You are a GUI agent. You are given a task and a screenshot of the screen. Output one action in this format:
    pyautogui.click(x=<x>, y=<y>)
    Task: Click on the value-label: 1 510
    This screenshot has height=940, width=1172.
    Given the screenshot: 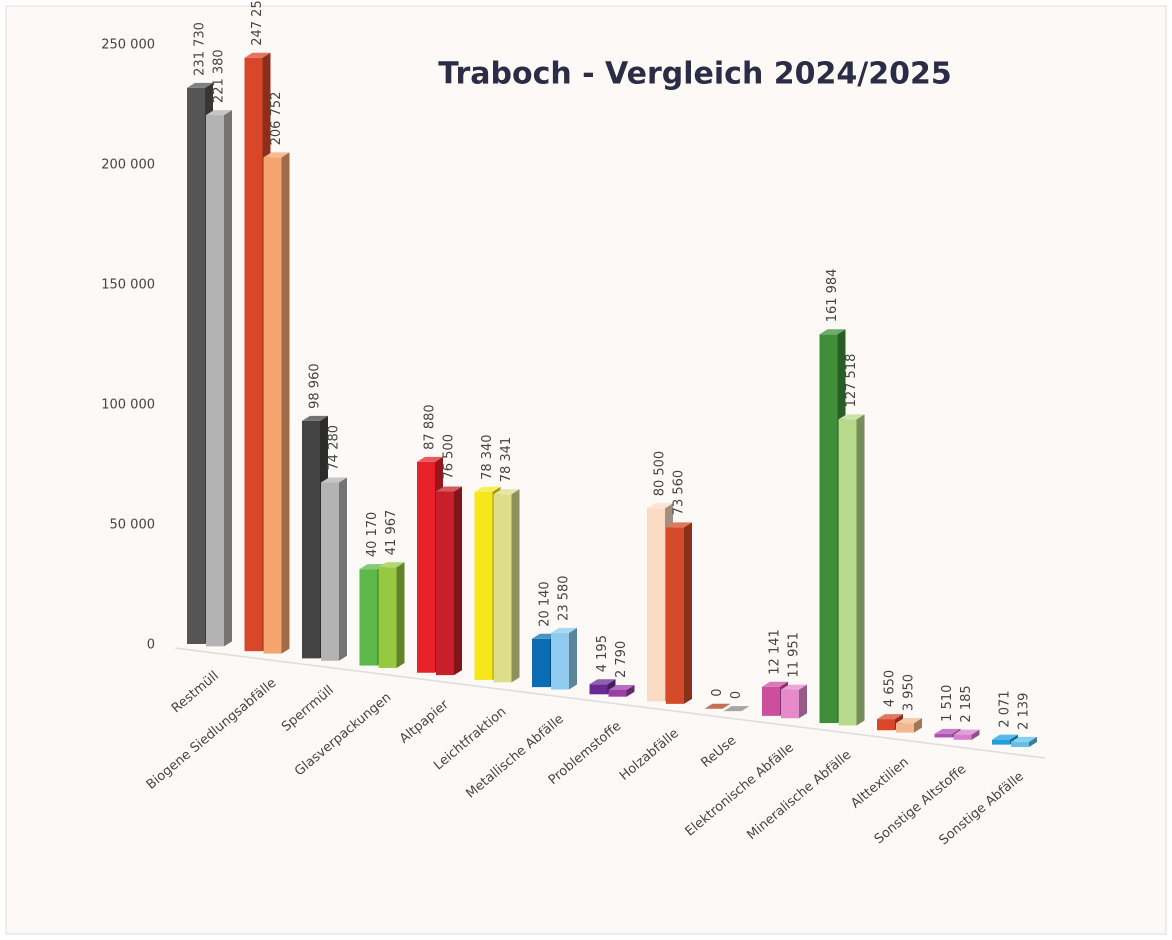 What is the action you would take?
    pyautogui.click(x=947, y=703)
    